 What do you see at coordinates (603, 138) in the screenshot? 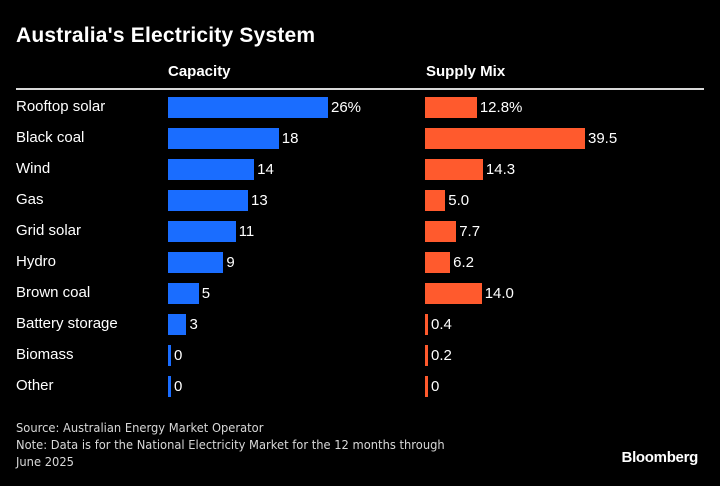
I see `supply-mix-value-label: 39.5` at bounding box center [603, 138].